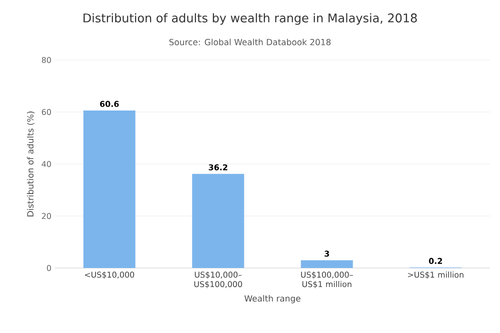 Image resolution: width=500 pixels, height=333 pixels. I want to click on x-axis-title: Wealth range, so click(272, 299).